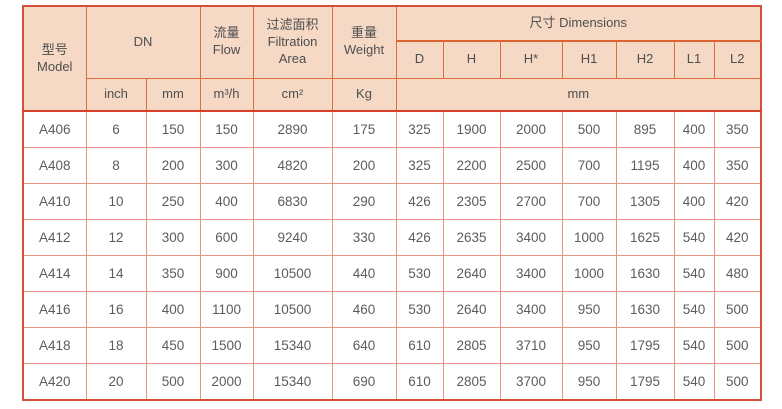 The image size is (782, 409). Describe the element at coordinates (292, 94) in the screenshot. I see `unit-filtration-area: cm²` at that location.